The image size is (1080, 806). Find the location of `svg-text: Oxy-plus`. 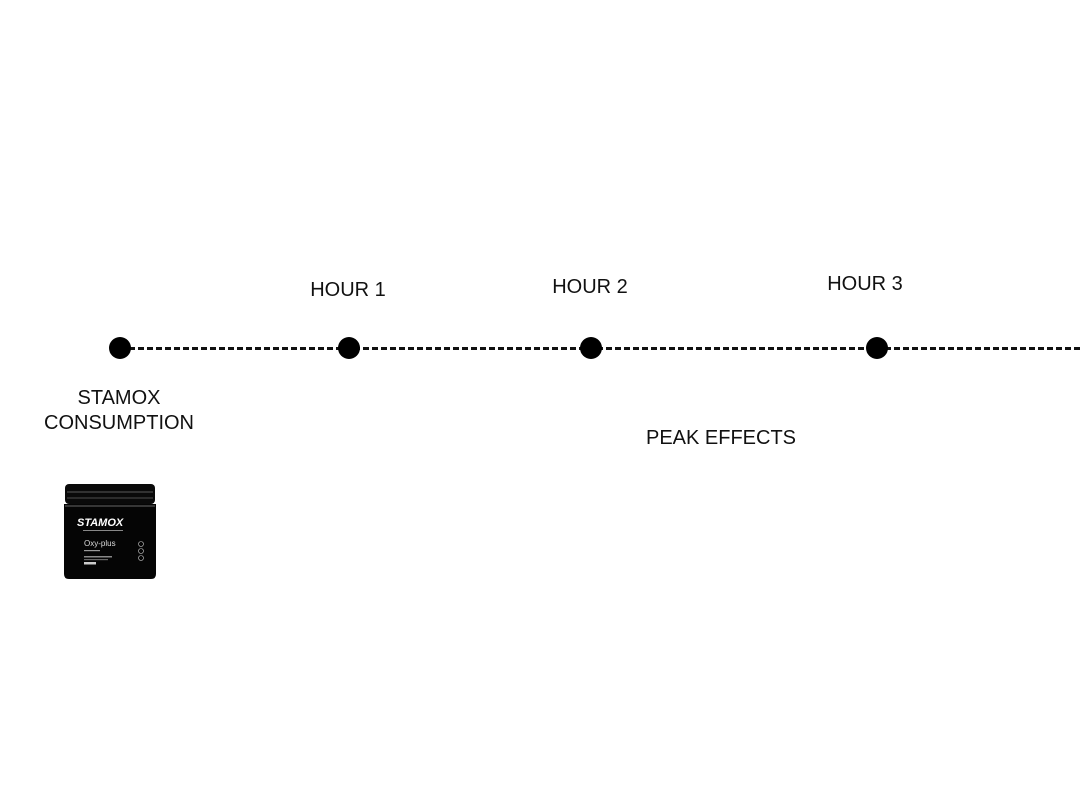

svg-text: Oxy-plus is located at coordinates (100, 543).